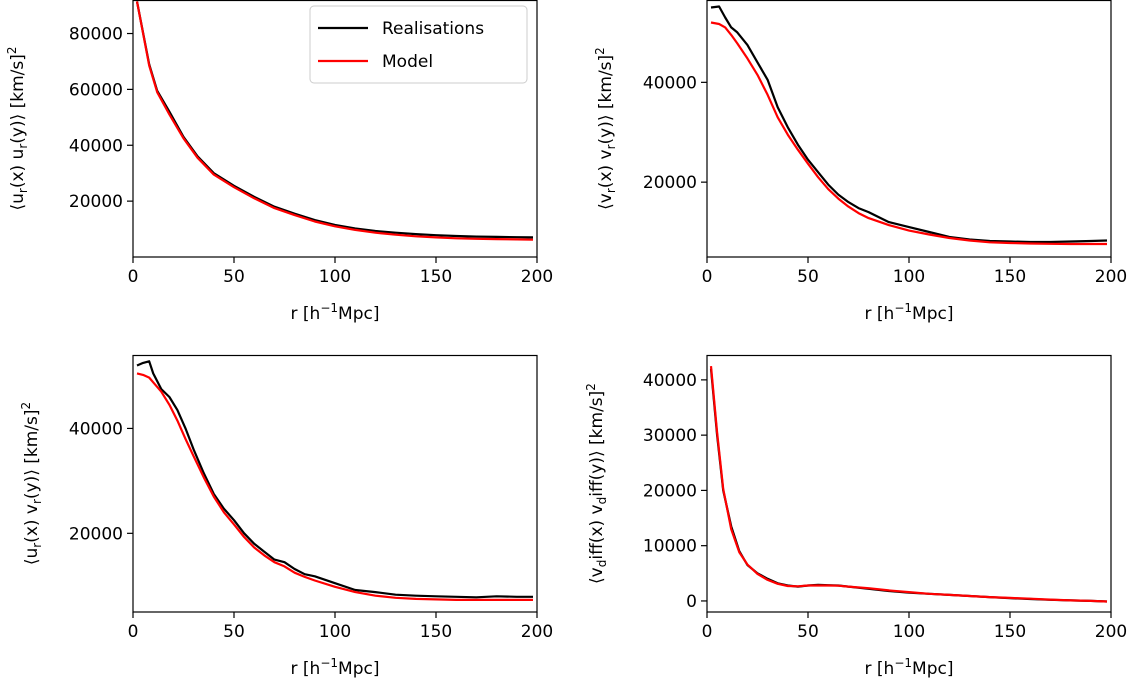 This screenshot has height=684, width=1139. What do you see at coordinates (31, 483) in the screenshot?
I see `y-axis-label: ⟨ur(x) vr(y)⟩ [km/s]2` at bounding box center [31, 483].